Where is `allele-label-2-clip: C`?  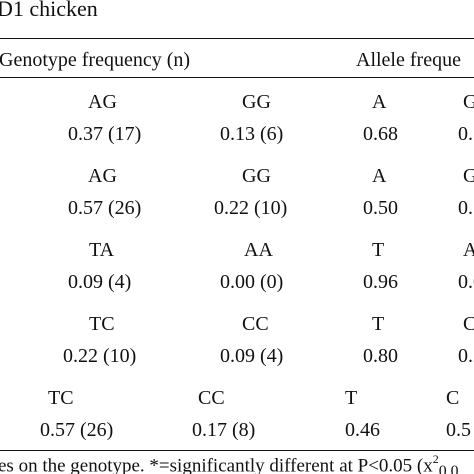
allele-label-2-clip: C is located at coordinates (468, 324).